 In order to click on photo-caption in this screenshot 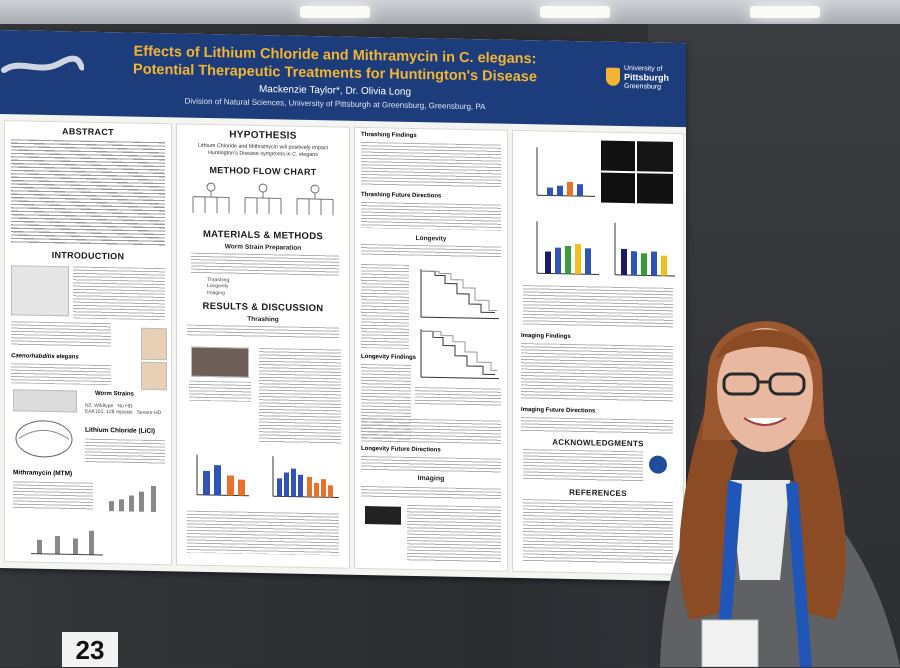, I will do `click(220, 391)`.